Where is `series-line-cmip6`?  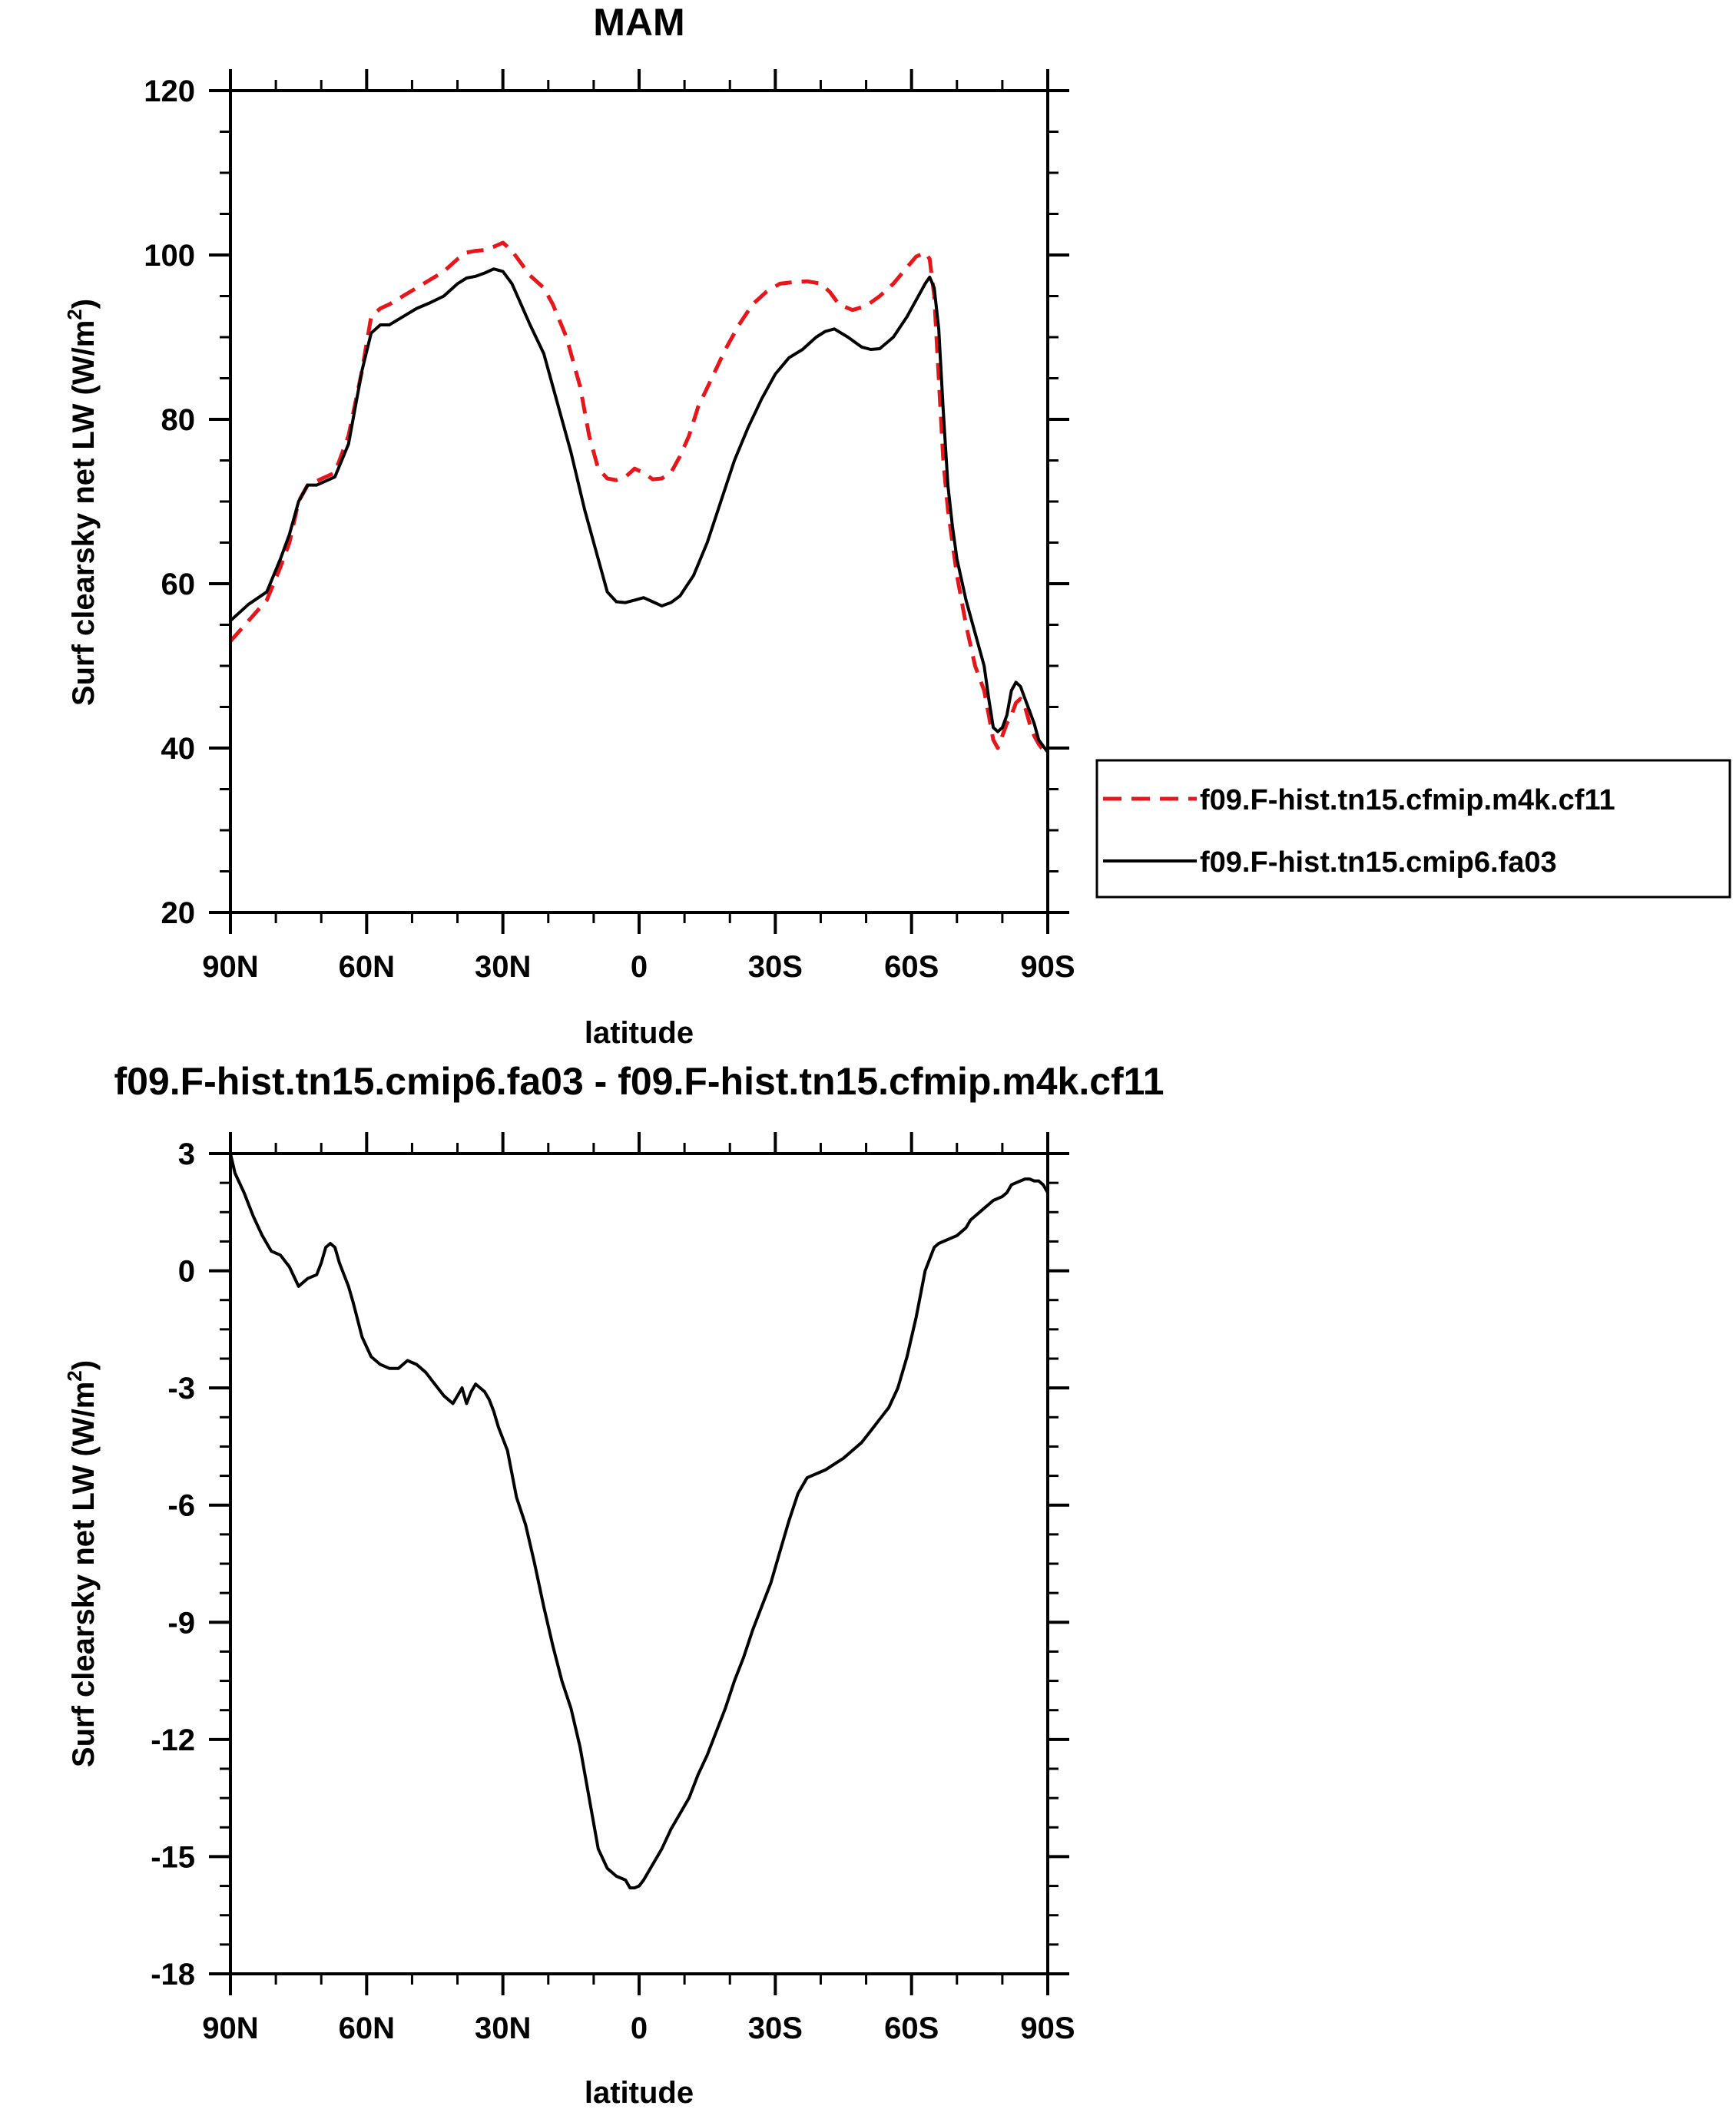 series-line-cmip6 is located at coordinates (639, 510).